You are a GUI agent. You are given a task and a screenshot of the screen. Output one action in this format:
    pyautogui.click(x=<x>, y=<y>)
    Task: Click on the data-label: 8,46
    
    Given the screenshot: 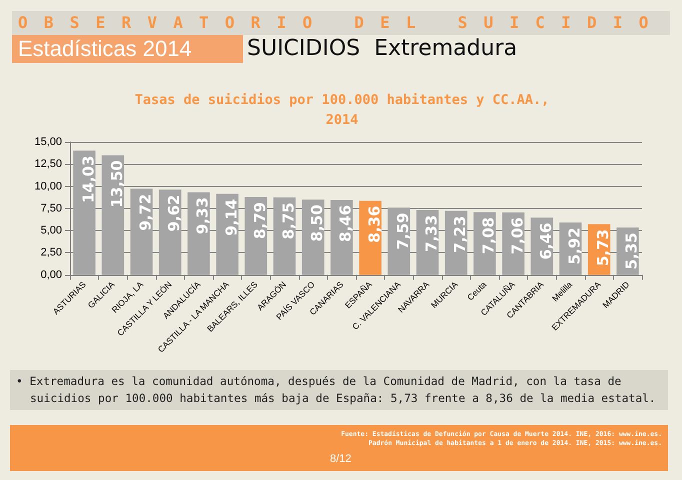 What is the action you would take?
    pyautogui.click(x=345, y=223)
    